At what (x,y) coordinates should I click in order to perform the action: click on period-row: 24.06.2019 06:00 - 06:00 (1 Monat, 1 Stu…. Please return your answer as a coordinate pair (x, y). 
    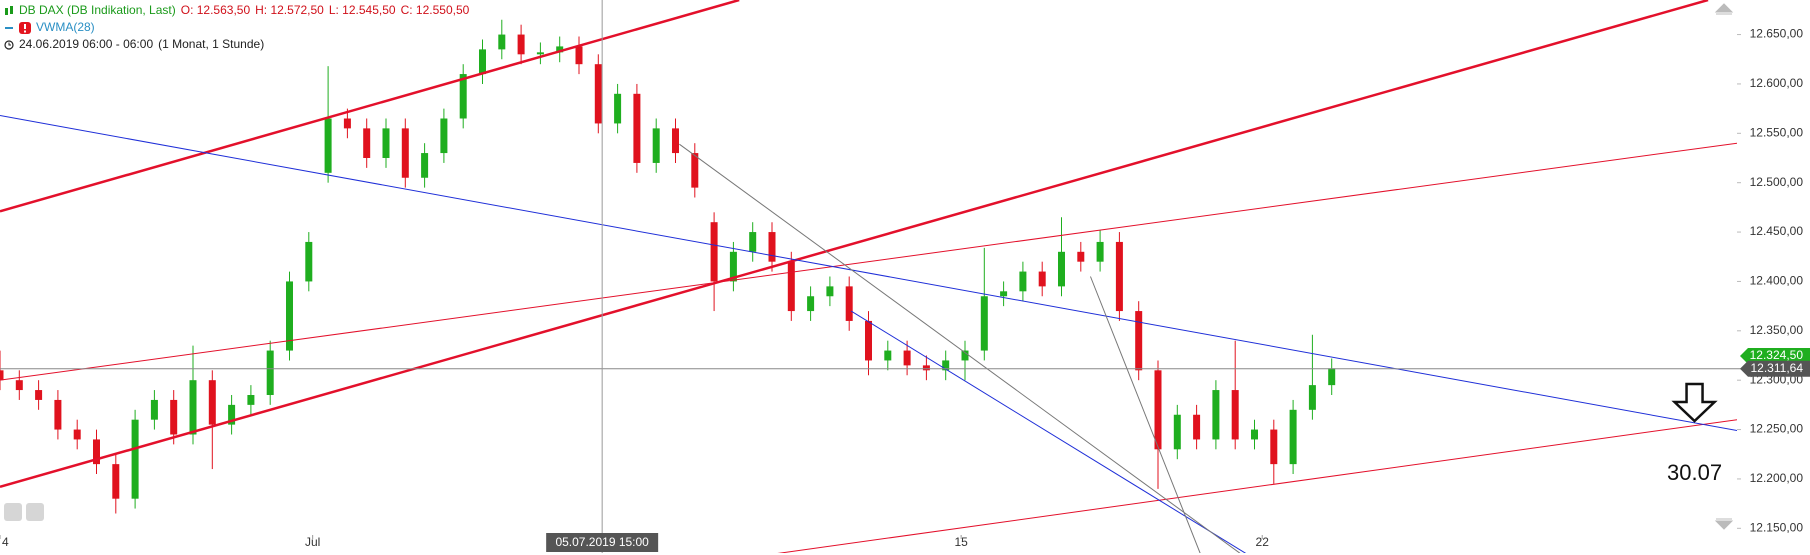
    Looking at the image, I should click on (236, 44).